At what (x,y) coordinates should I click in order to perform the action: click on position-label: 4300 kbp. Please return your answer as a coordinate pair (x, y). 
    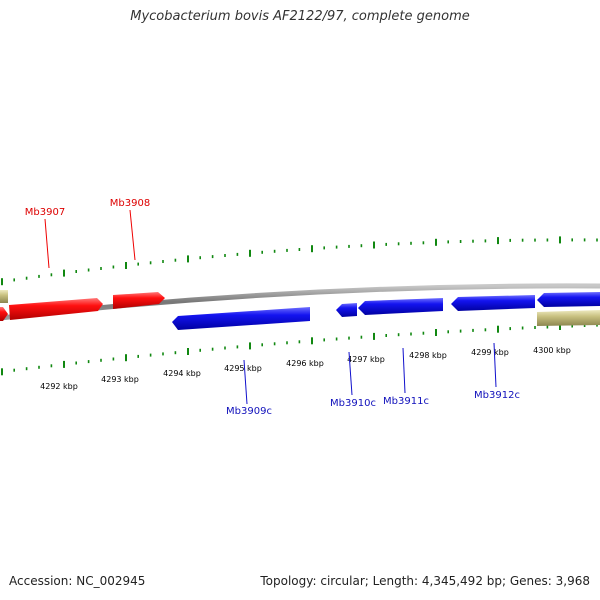
    Looking at the image, I should click on (552, 350).